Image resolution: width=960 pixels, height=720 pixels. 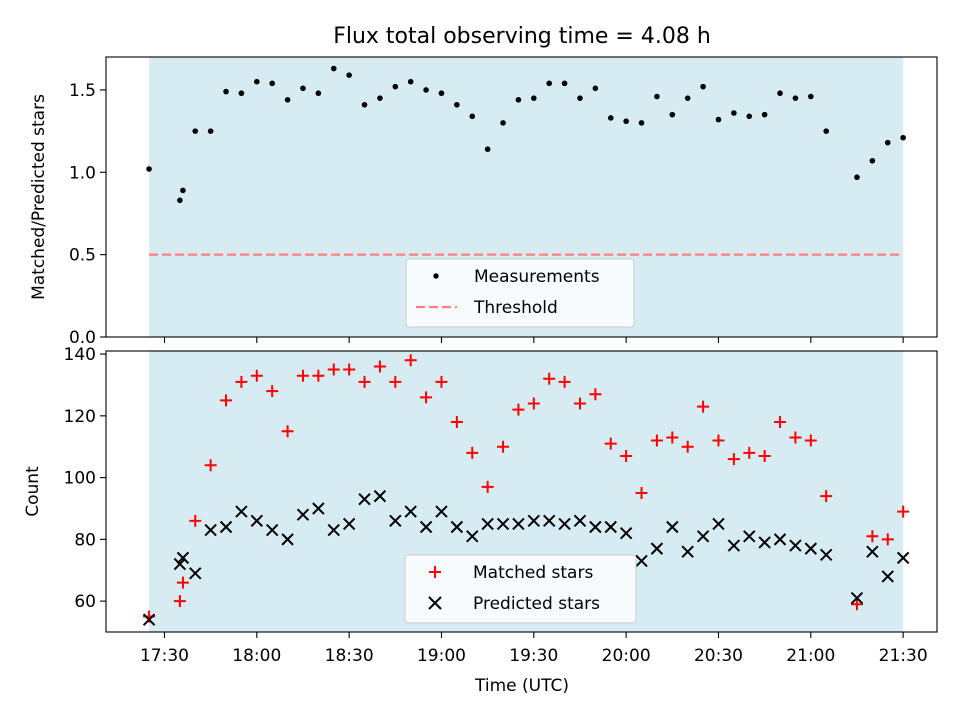 I want to click on bottom-y-ticks: 60 80 100 120 140, so click(x=85, y=478).